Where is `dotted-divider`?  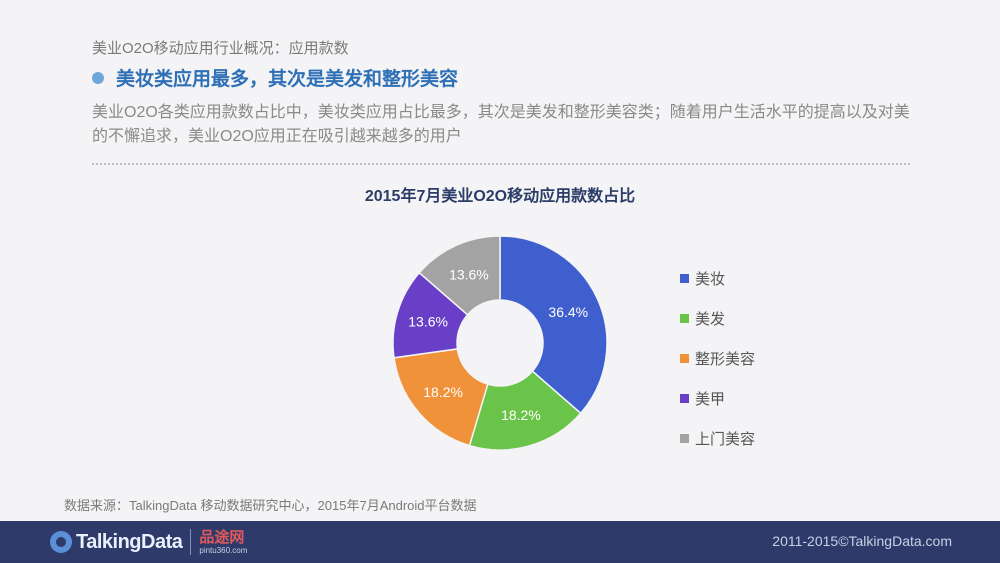
dotted-divider is located at coordinates (501, 164).